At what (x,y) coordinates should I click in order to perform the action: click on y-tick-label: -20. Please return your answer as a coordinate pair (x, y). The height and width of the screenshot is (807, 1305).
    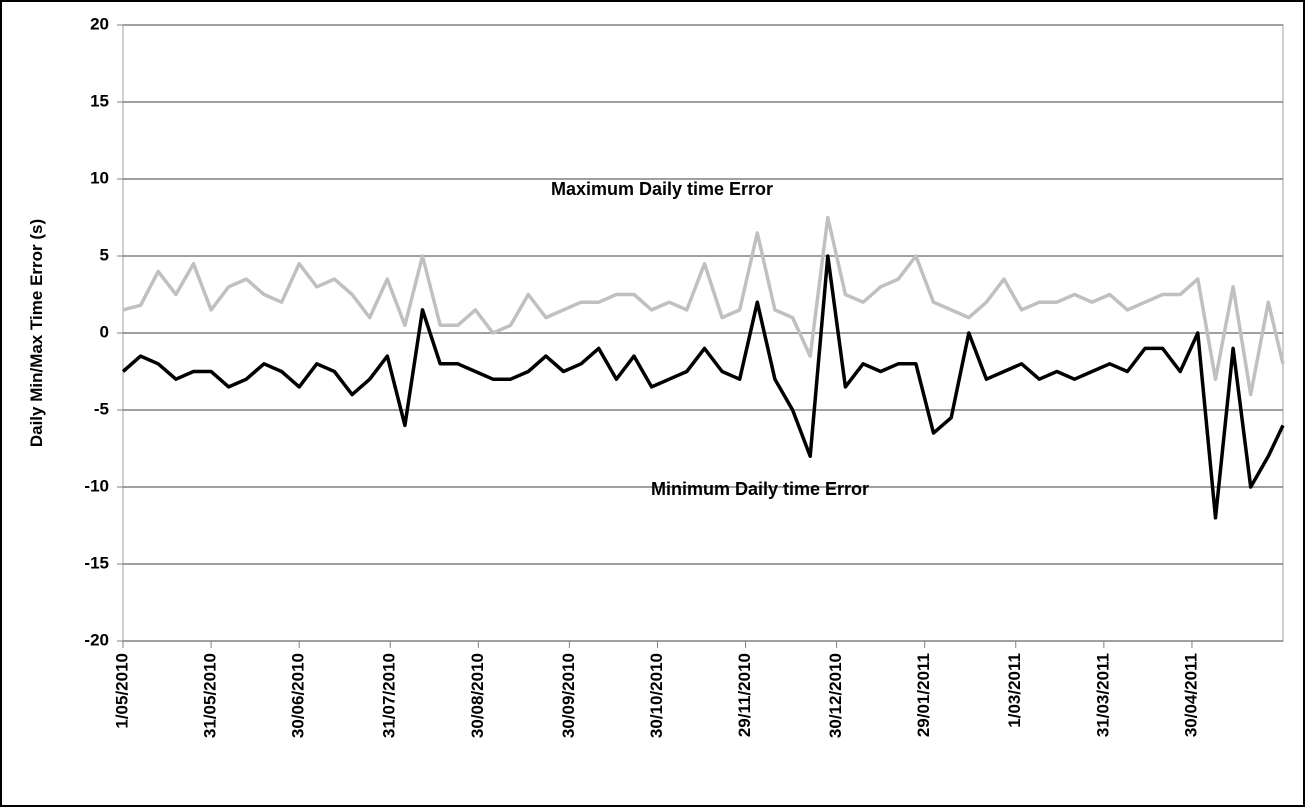
    Looking at the image, I should click on (96, 639).